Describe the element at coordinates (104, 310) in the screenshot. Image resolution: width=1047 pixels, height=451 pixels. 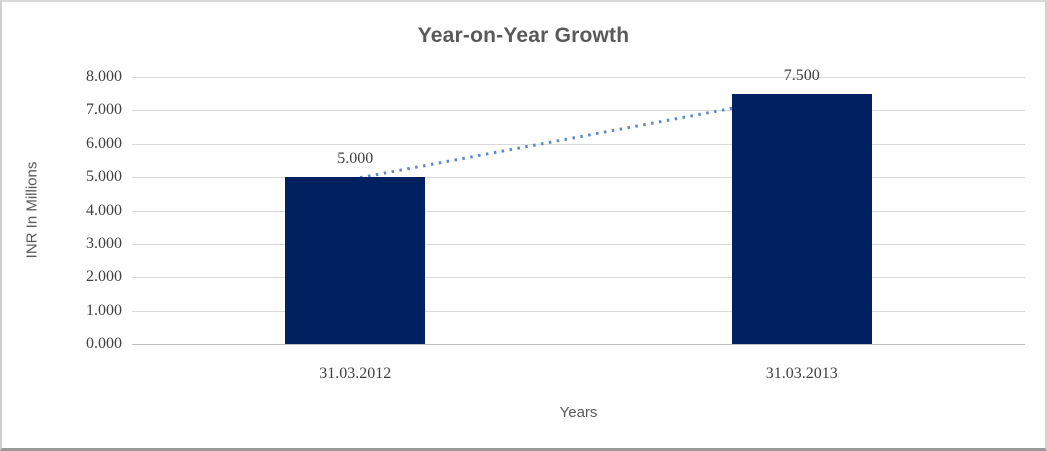
I see `y-tick-label: 1.000` at that location.